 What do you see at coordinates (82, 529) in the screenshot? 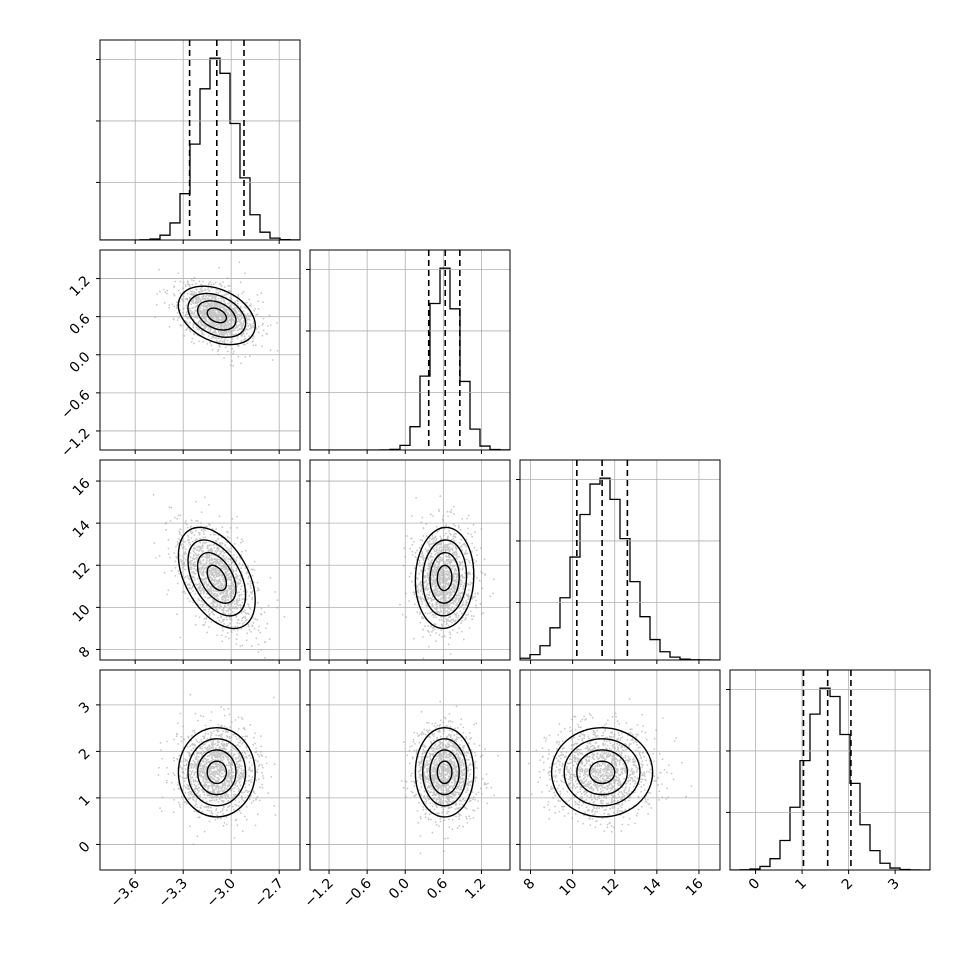
I see `y-tick-label: 14` at bounding box center [82, 529].